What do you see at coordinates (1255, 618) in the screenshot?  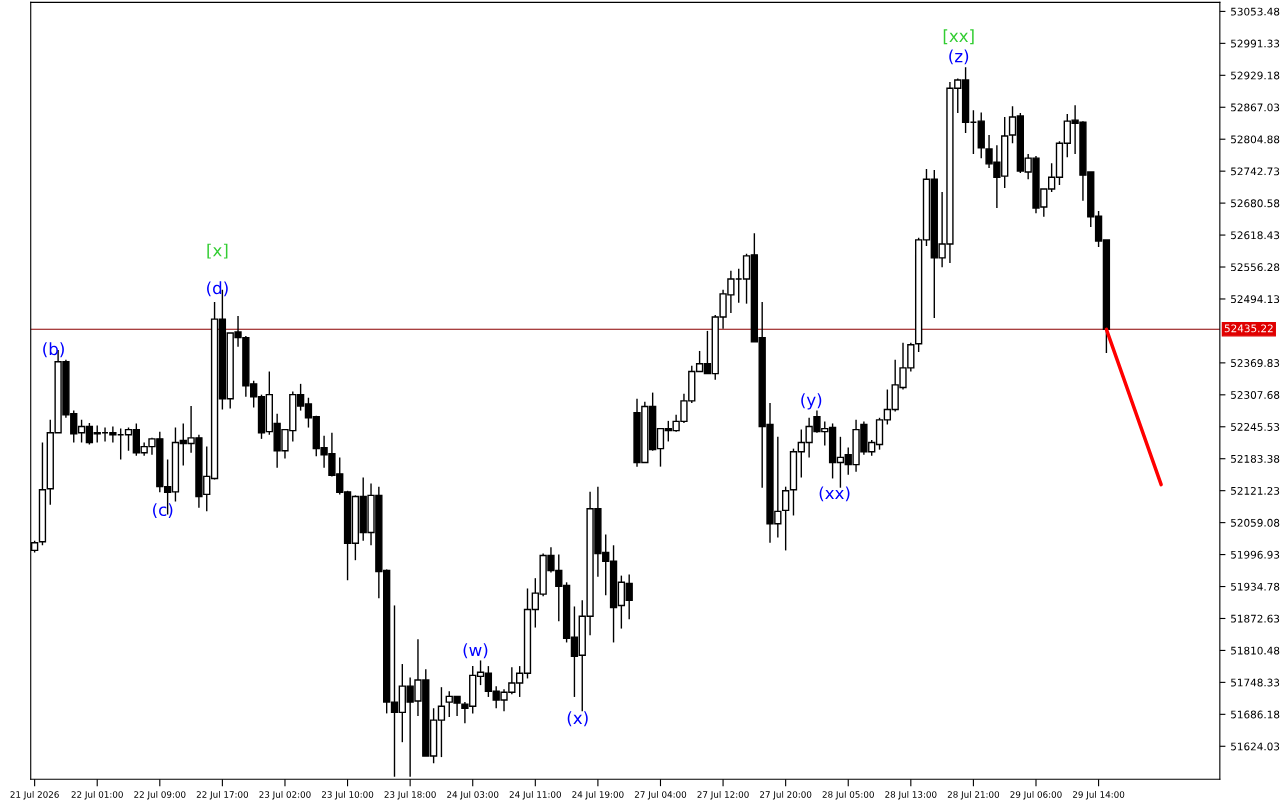 I see `y-tick-label: 51872.63` at bounding box center [1255, 618].